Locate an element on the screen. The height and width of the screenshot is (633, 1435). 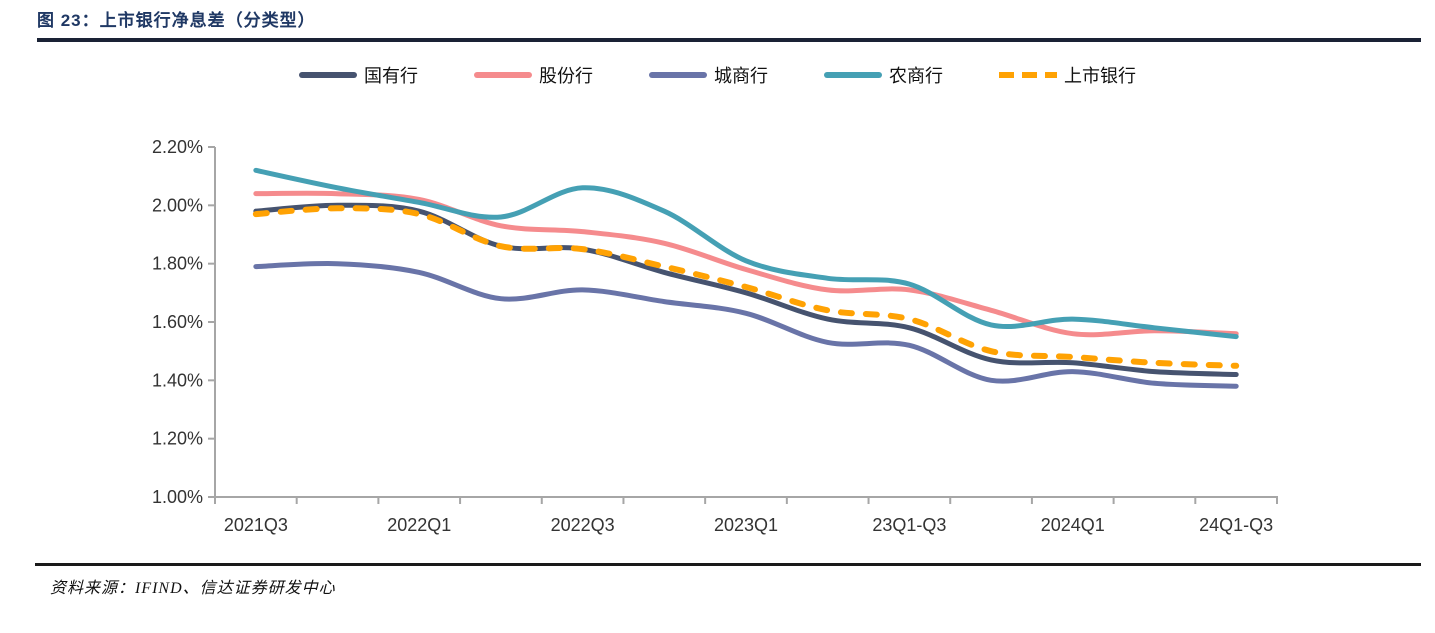
chart-legend: 国有行 股份行 城商行 农商行 上市银行 is located at coordinates (717, 75).